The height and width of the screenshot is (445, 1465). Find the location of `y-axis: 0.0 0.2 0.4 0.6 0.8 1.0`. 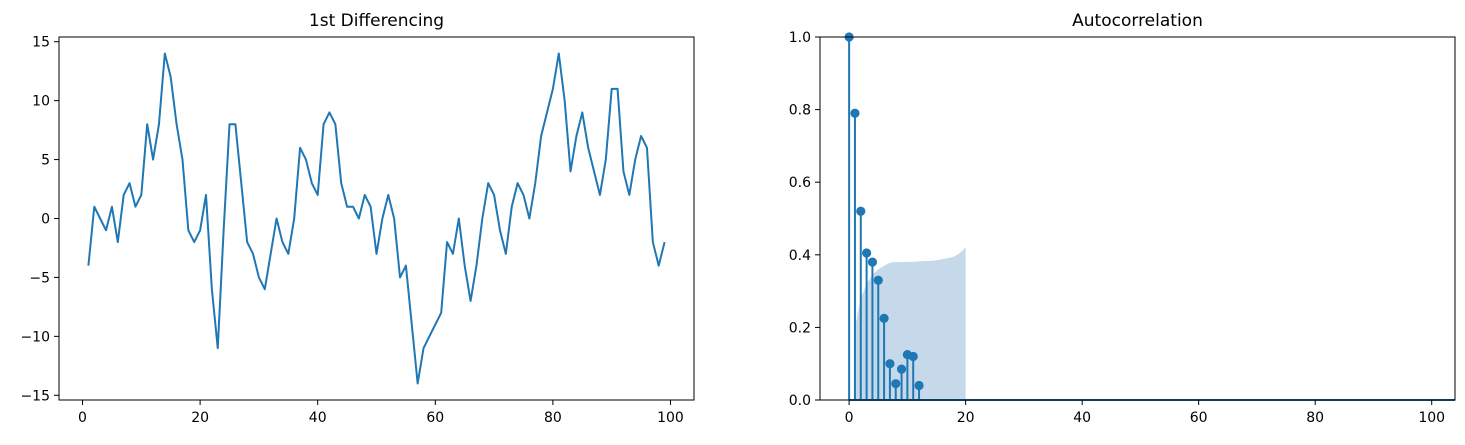

y-axis: 0.0 0.2 0.4 0.6 0.8 1.0 is located at coordinates (804, 219).